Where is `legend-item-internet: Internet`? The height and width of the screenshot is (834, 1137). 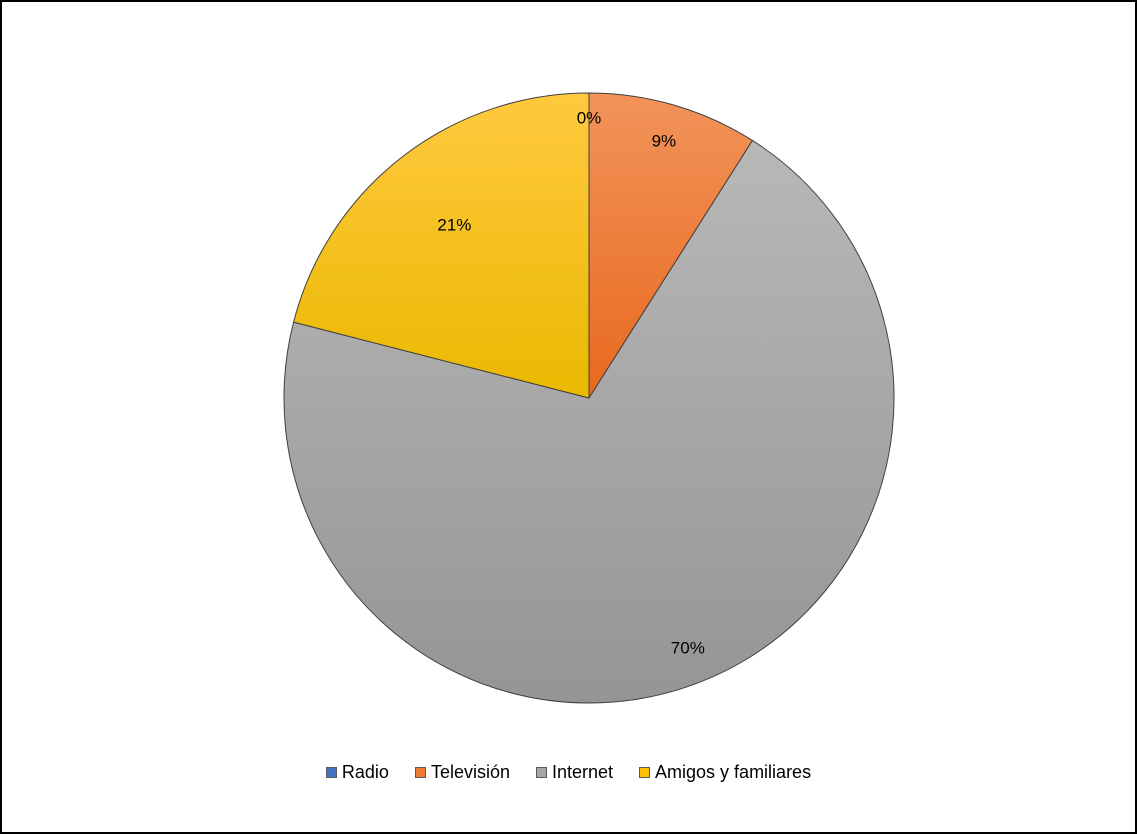
legend-item-internet: Internet is located at coordinates (574, 772).